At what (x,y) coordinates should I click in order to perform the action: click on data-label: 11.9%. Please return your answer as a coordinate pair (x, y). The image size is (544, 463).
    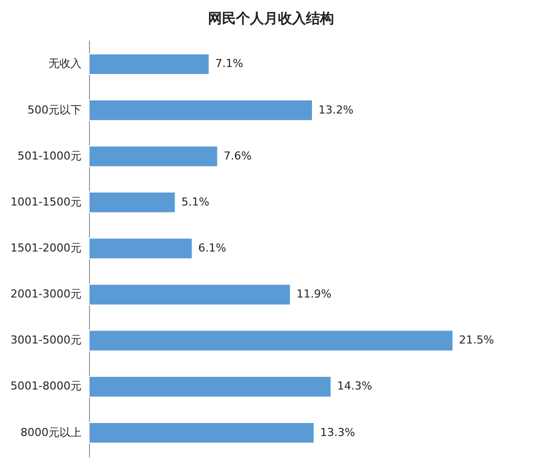
    Looking at the image, I should click on (314, 294).